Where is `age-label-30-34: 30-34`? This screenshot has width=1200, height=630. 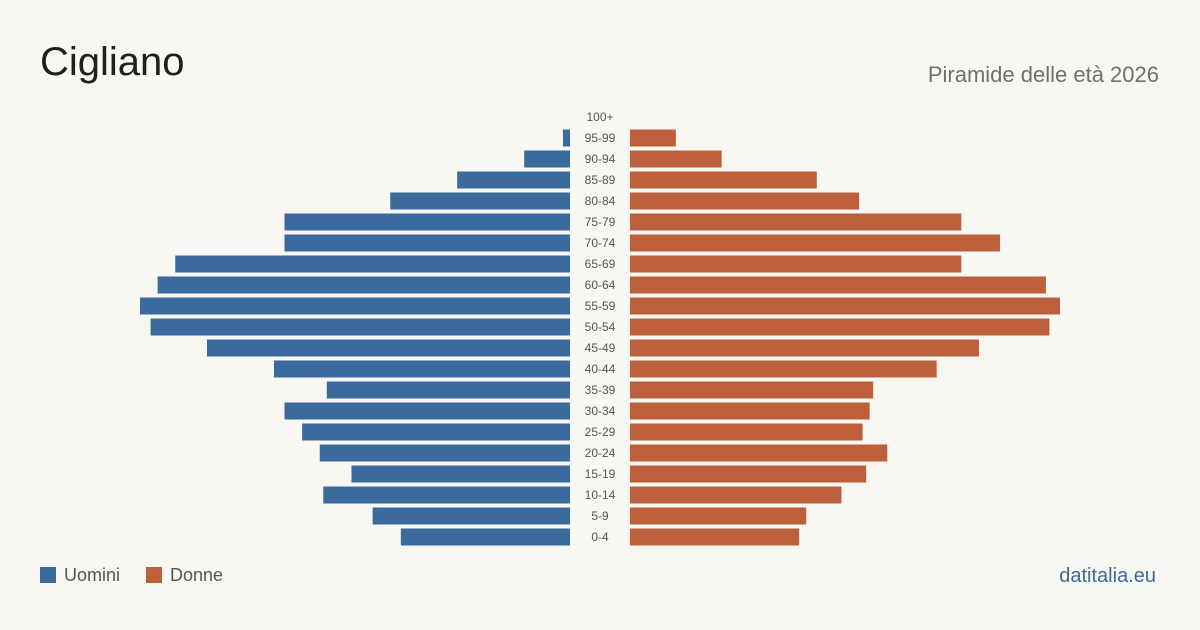
age-label-30-34: 30-34 is located at coordinates (600, 411).